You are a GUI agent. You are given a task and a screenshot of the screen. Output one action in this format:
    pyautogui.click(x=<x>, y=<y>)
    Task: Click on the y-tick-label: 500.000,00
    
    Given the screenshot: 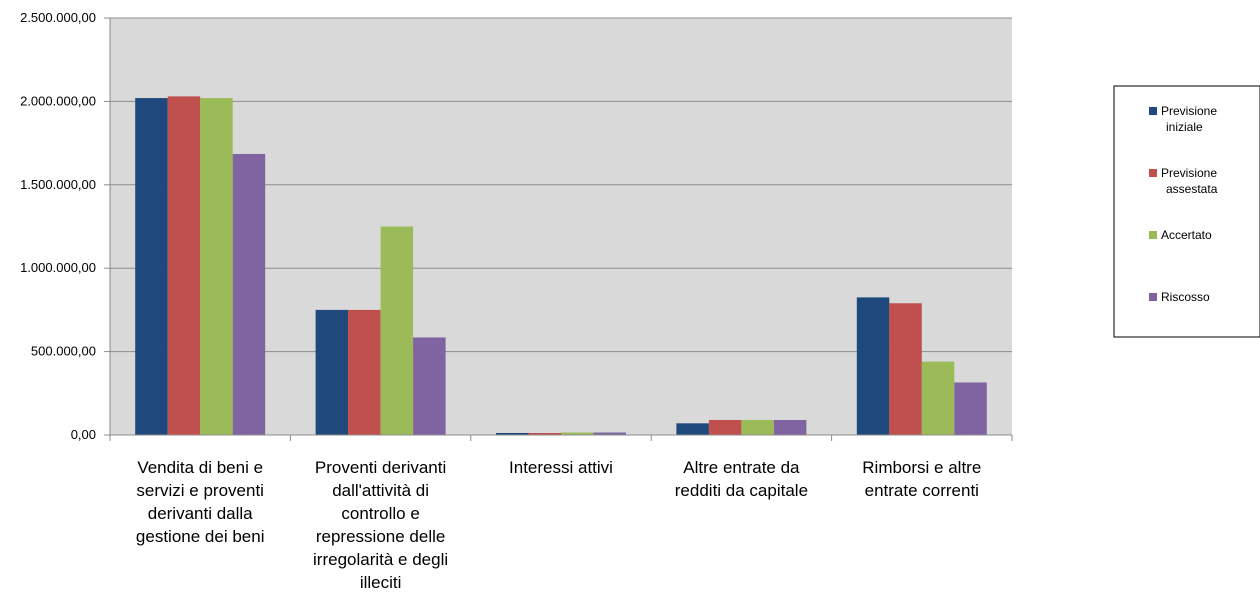 What is the action you would take?
    pyautogui.click(x=63, y=351)
    